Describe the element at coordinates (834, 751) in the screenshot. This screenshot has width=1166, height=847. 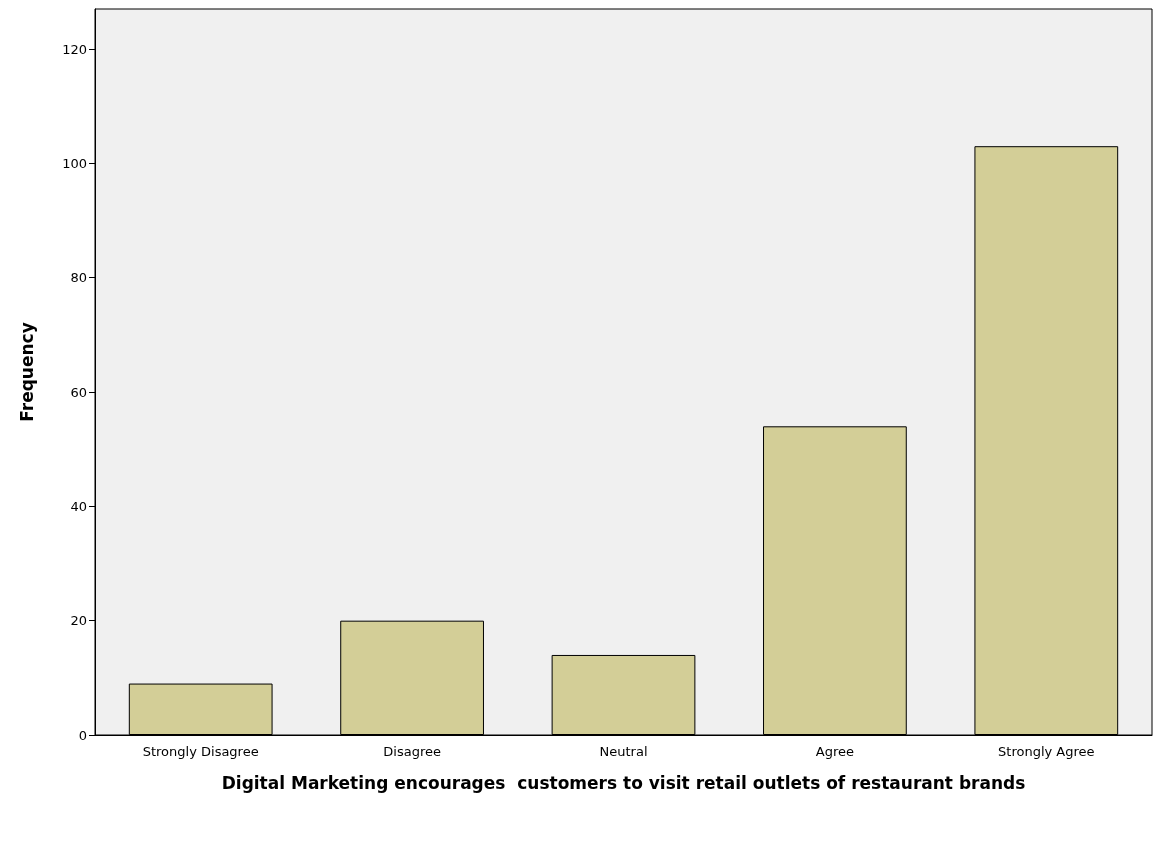
I see `x-tick-label: Agree` at that location.